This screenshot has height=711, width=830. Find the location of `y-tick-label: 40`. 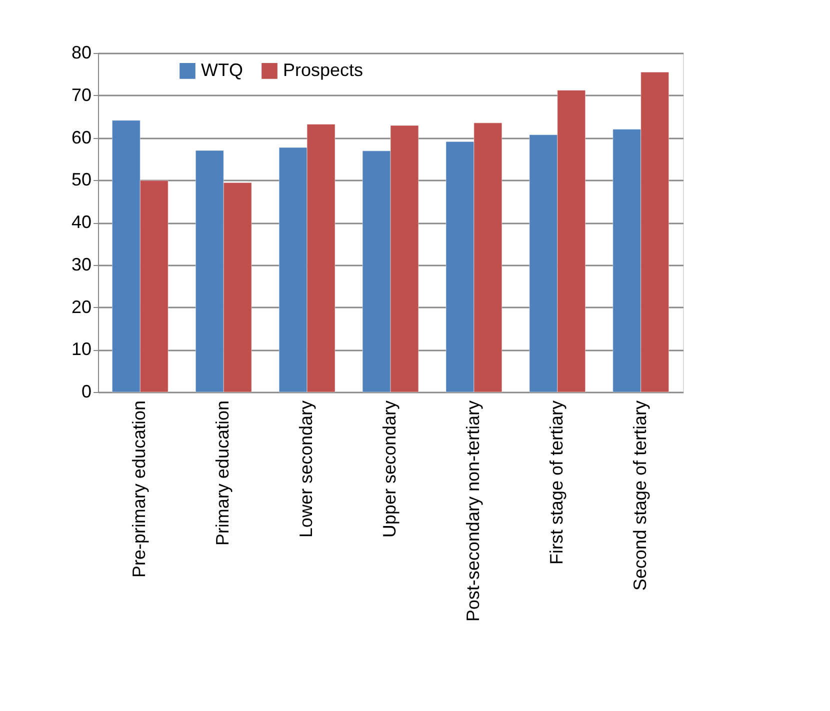

y-tick-label: 40 is located at coordinates (81, 222).